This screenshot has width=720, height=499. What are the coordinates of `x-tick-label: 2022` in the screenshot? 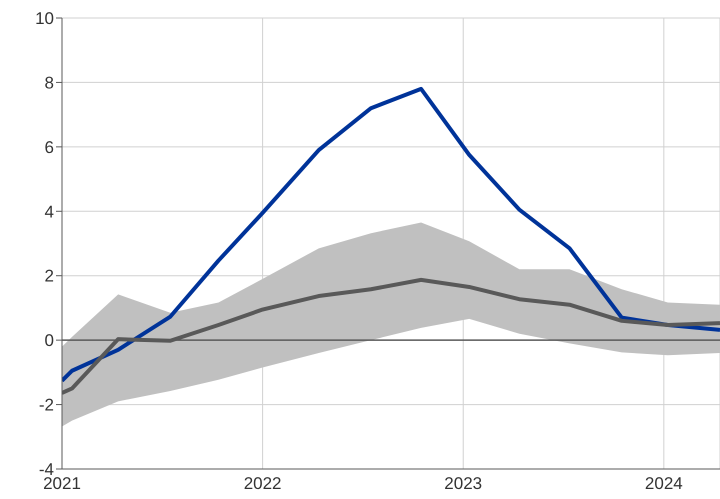 It's located at (263, 484).